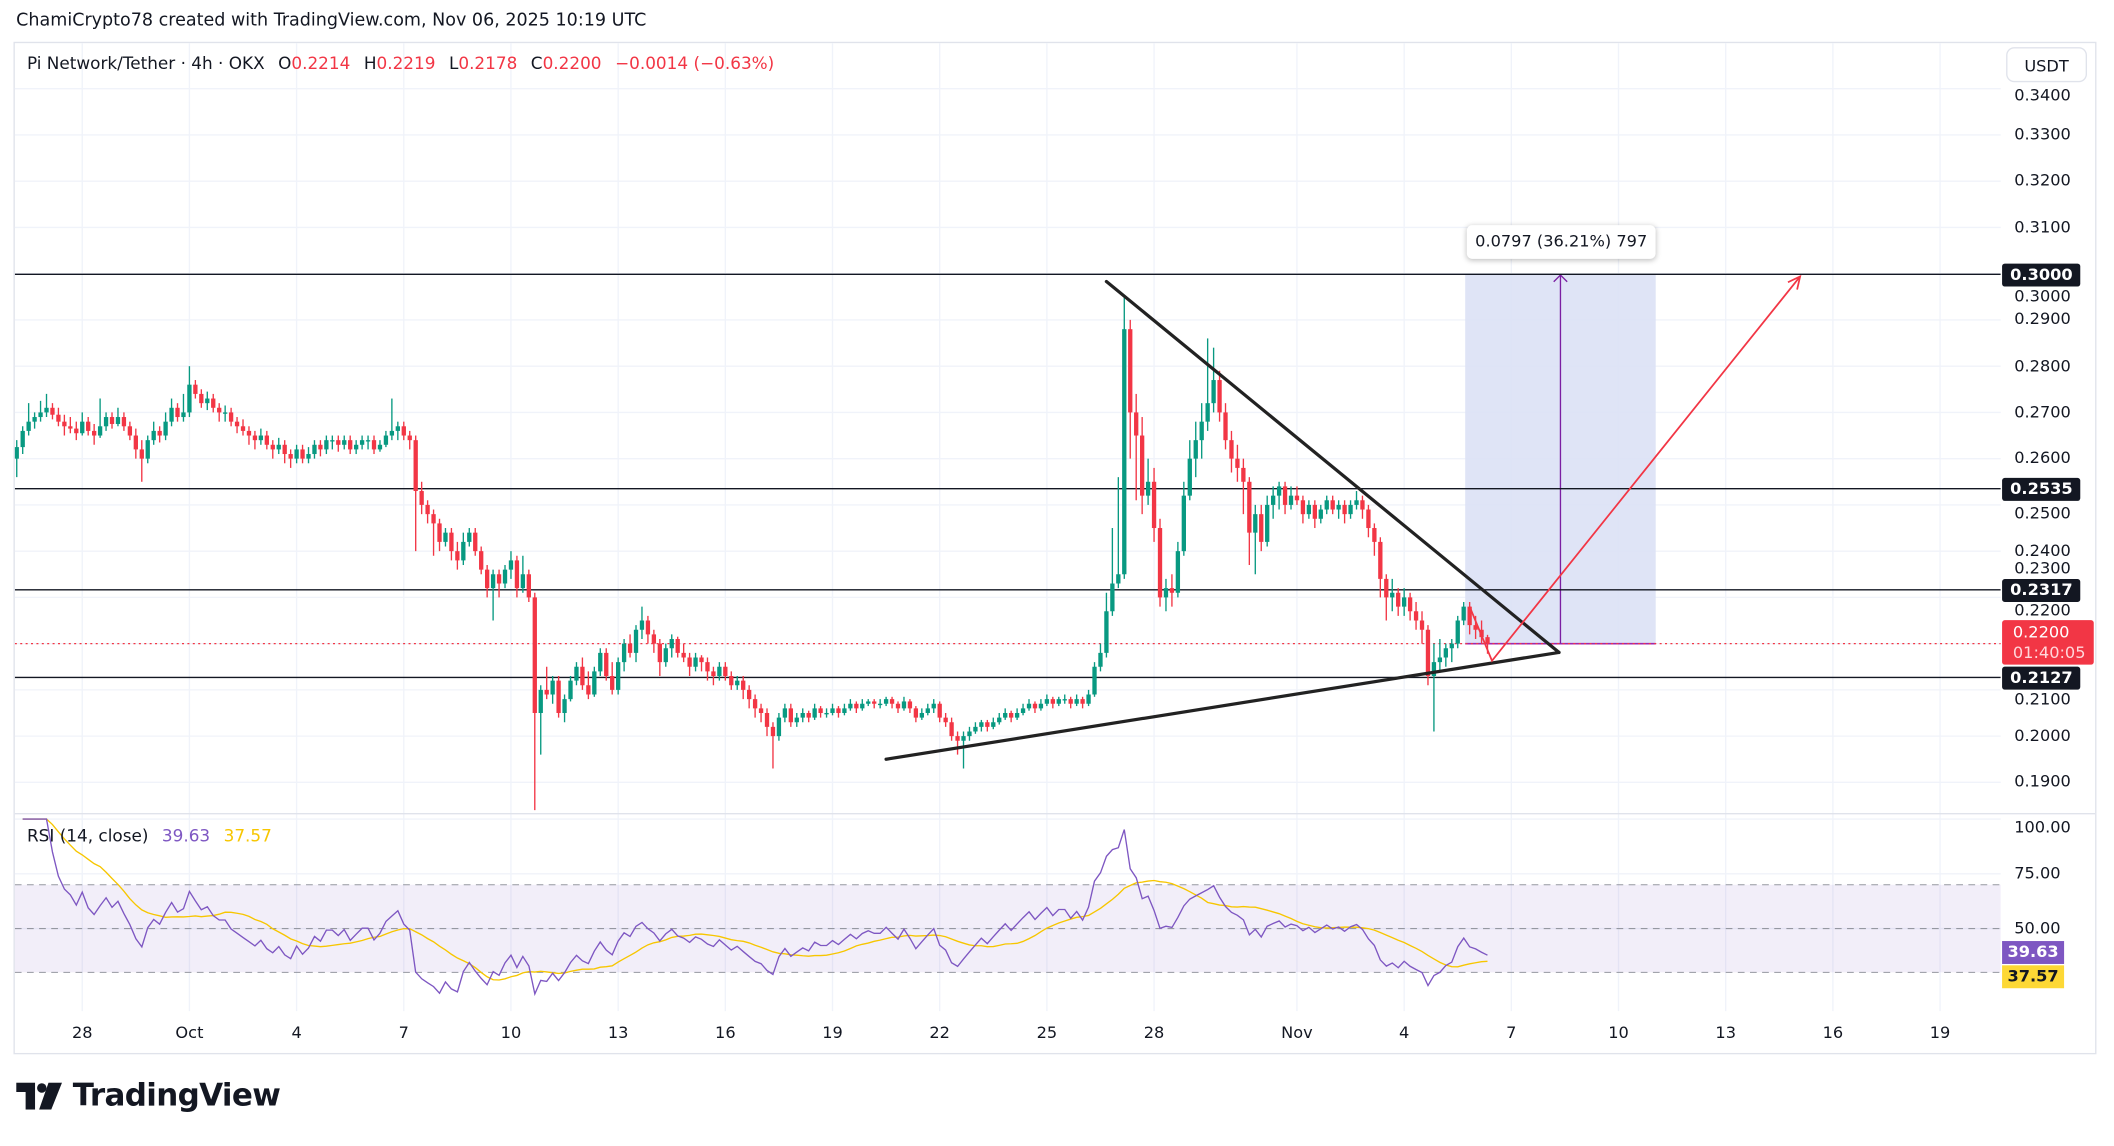  I want to click on level-price-badge: 0.2535, so click(2041, 489).